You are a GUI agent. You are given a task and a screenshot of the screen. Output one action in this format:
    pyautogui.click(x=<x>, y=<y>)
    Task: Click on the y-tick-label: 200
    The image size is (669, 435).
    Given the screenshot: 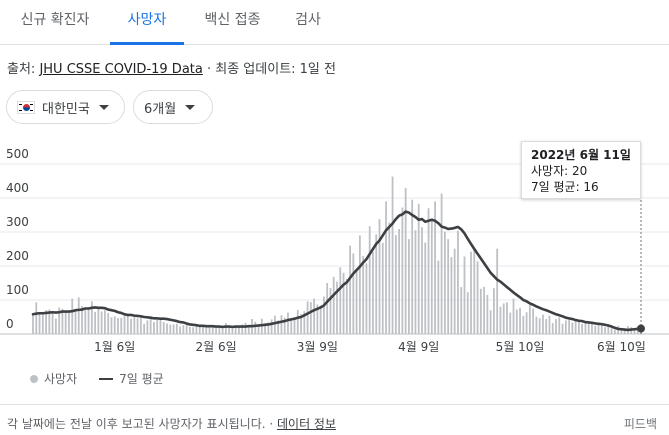 What is the action you would take?
    pyautogui.click(x=17, y=256)
    